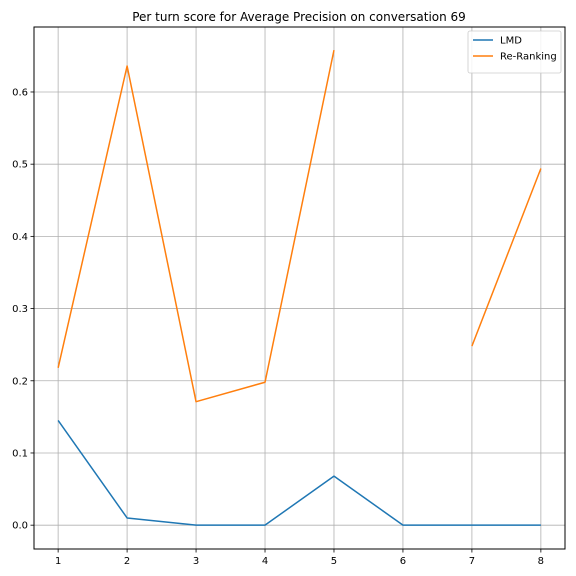  What do you see at coordinates (511, 41) in the screenshot?
I see `legend-label: LMD` at bounding box center [511, 41].